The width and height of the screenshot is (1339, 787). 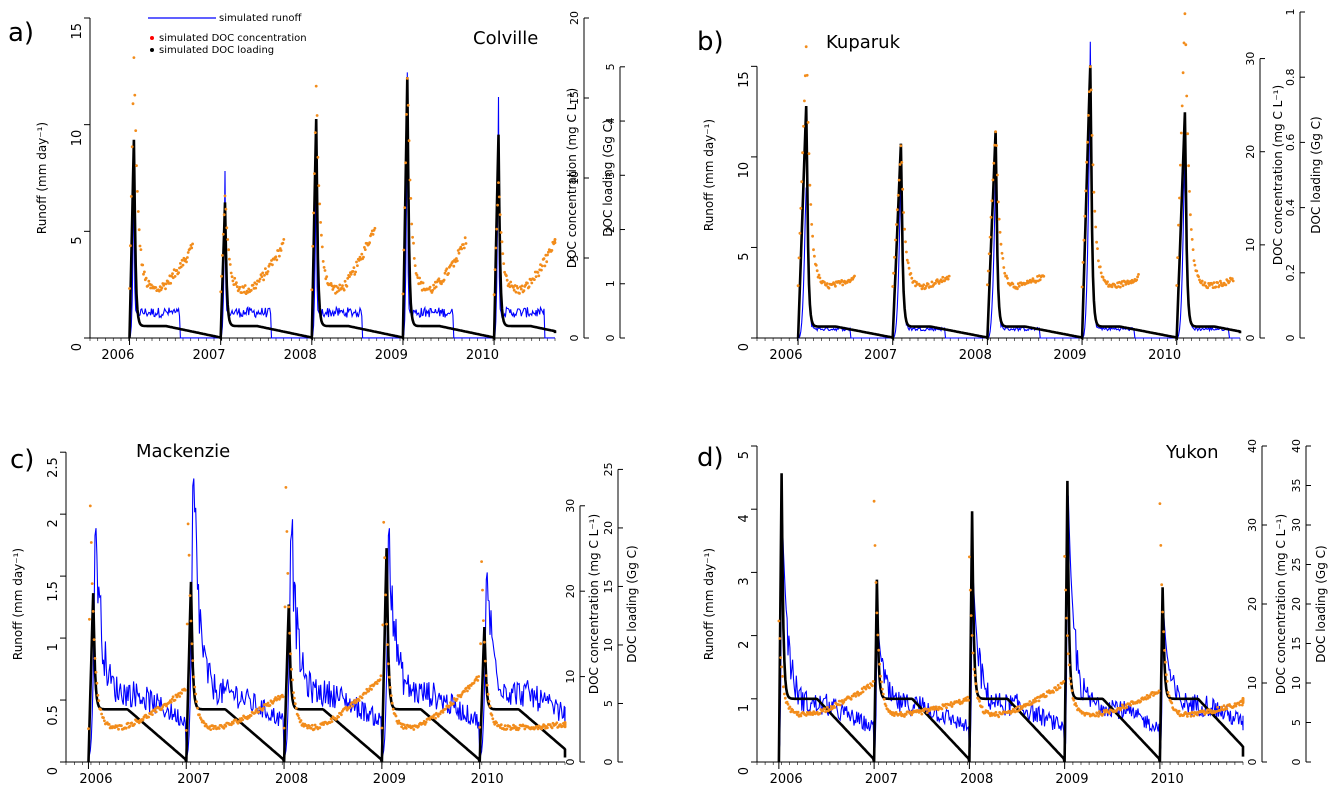 I want to click on y-tick-label-runoff: 10, so click(x=77, y=138).